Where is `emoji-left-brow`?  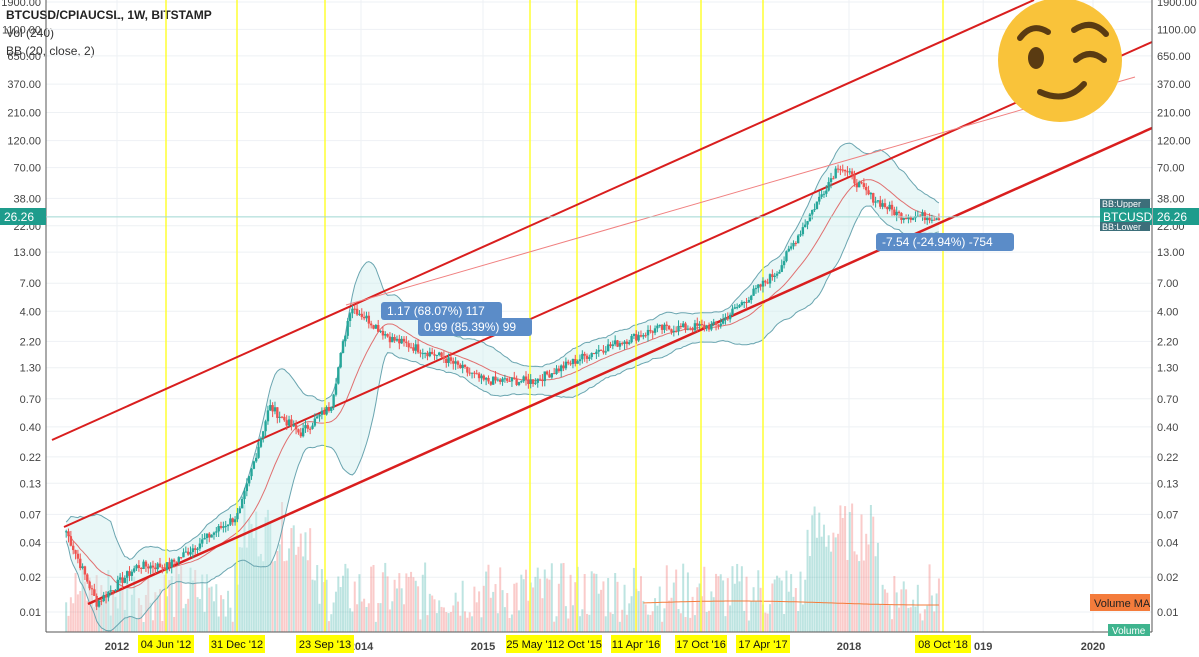
emoji-left-brow is located at coordinates (1034, 33).